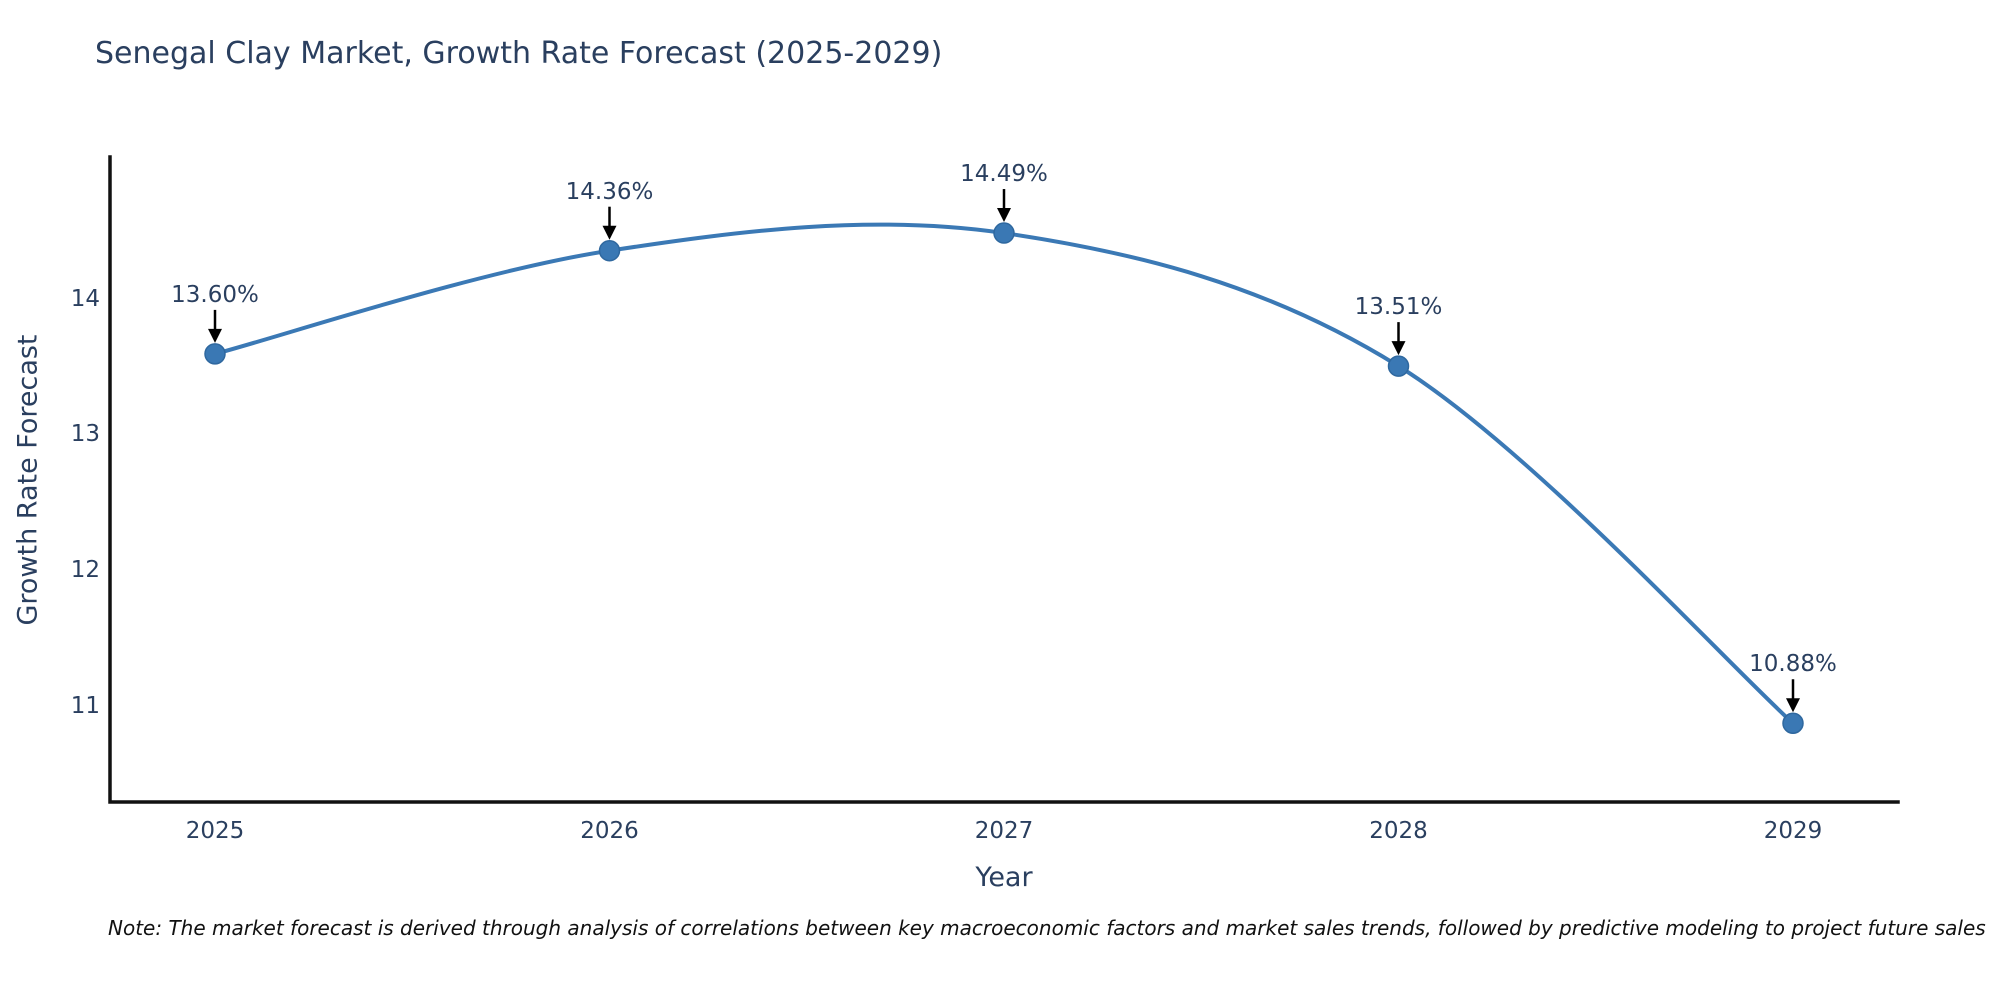 Image resolution: width=2000 pixels, height=1000 pixels. Describe the element at coordinates (85, 570) in the screenshot. I see `y-tick-label: 12` at that location.